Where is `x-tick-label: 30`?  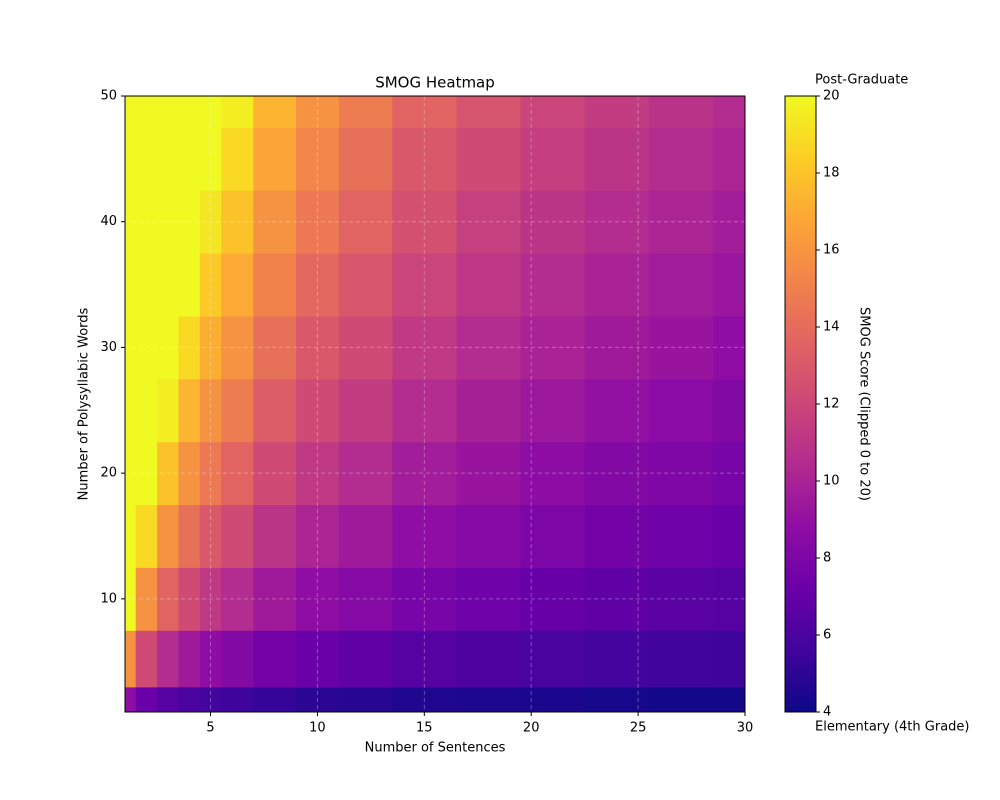 x-tick-label: 30 is located at coordinates (745, 728).